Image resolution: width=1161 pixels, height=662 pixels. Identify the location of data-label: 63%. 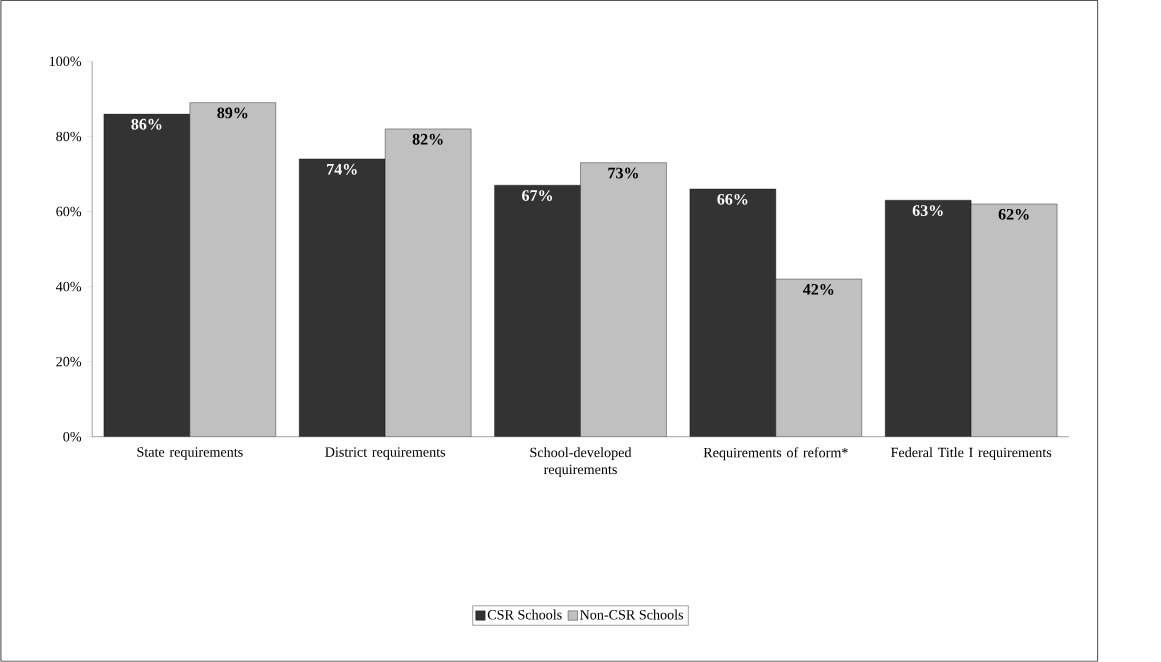
(927, 211).